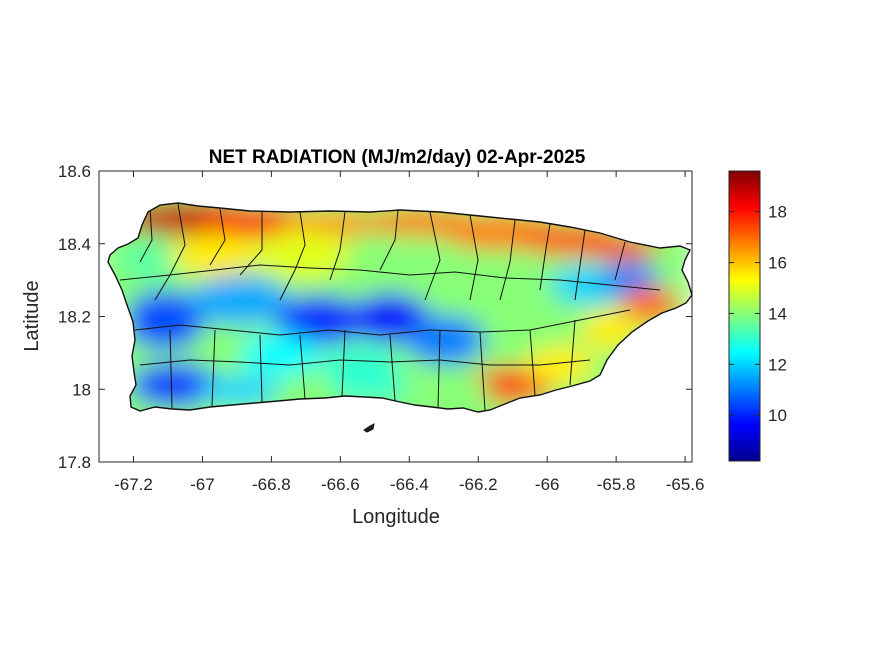 The height and width of the screenshot is (656, 875). Describe the element at coordinates (547, 484) in the screenshot. I see `x-tick-label: -66` at that location.